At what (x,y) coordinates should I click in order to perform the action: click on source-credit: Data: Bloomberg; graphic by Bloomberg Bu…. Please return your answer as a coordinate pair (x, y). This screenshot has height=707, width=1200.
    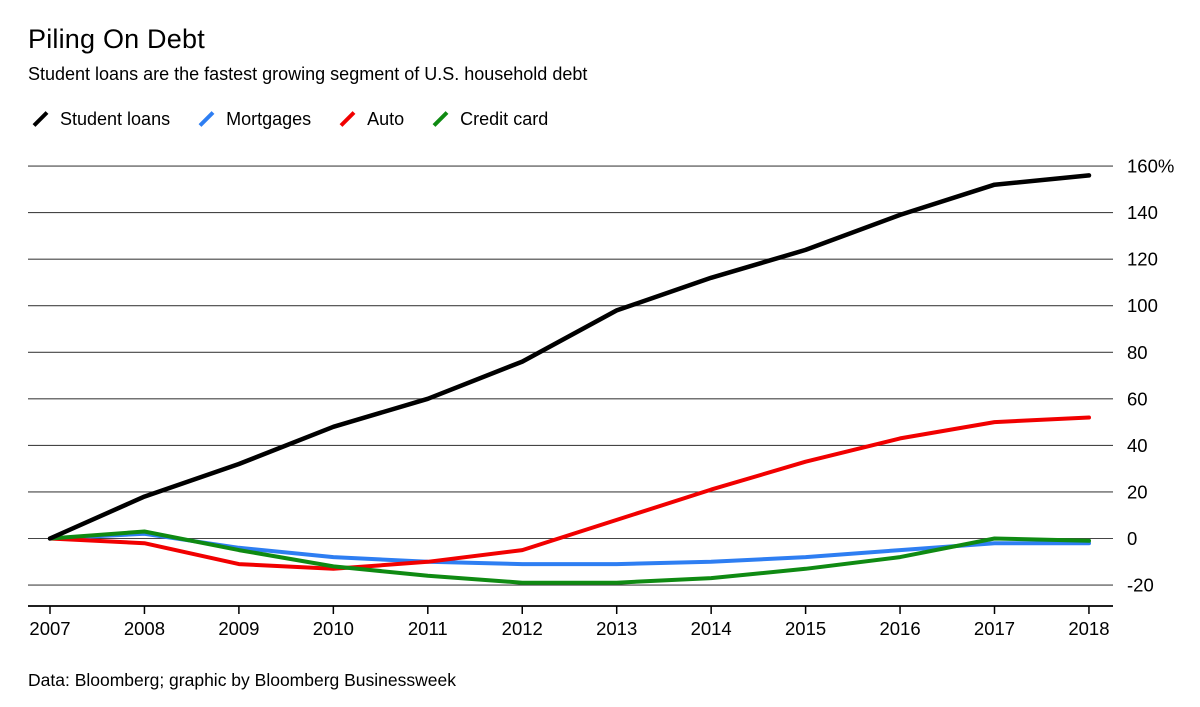
    Looking at the image, I should click on (242, 680).